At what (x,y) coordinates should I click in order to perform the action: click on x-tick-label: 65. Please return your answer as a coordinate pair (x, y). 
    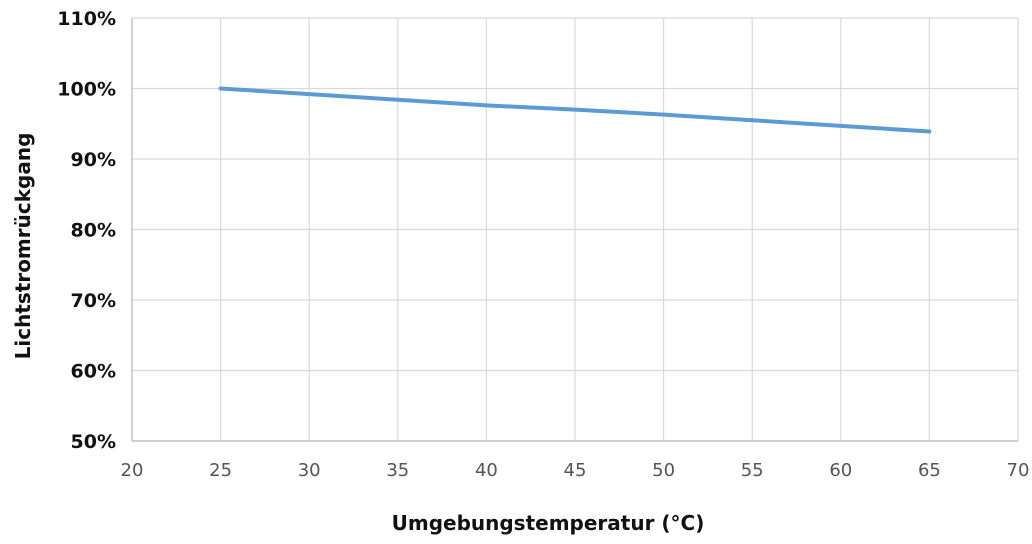
    Looking at the image, I should click on (929, 470).